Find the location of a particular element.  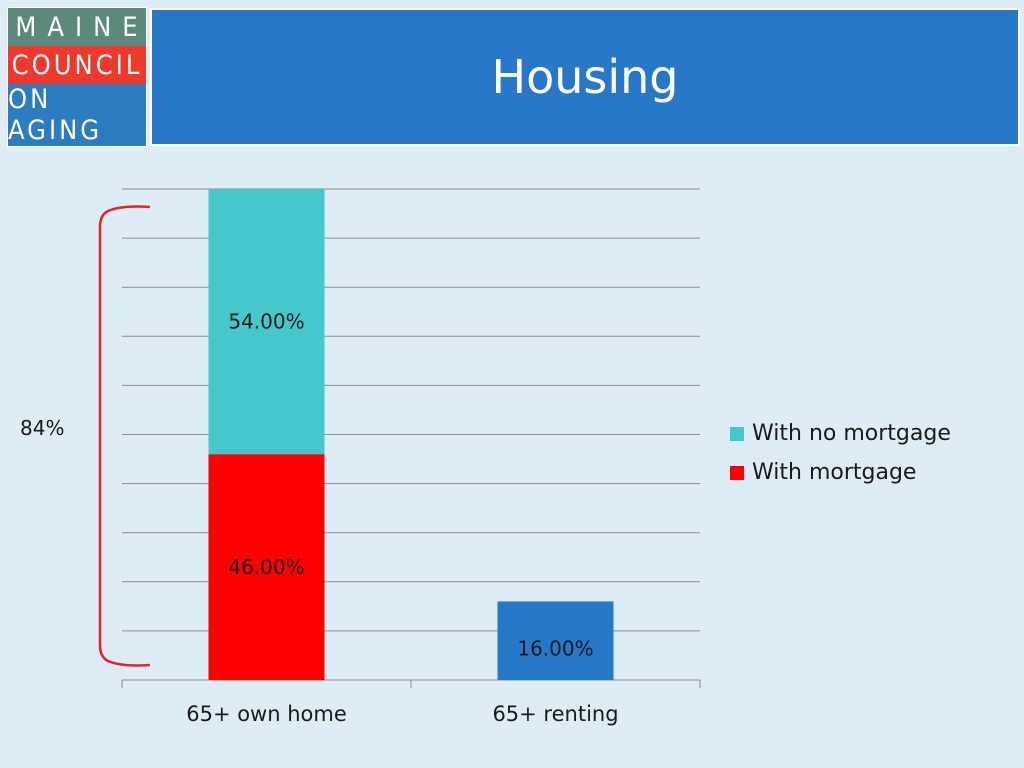

bracket-line is located at coordinates (124, 436).